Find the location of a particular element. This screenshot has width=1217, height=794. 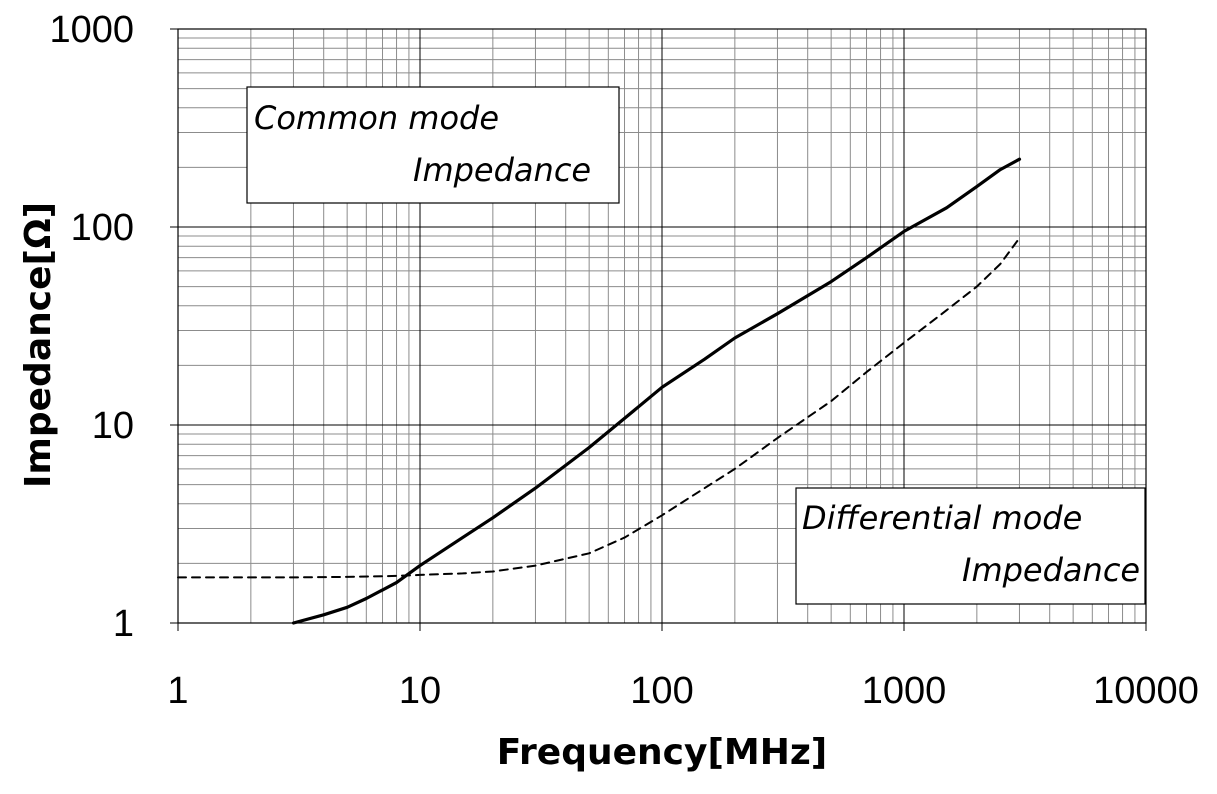

x-tick-label: 10000 is located at coordinates (1146, 691).